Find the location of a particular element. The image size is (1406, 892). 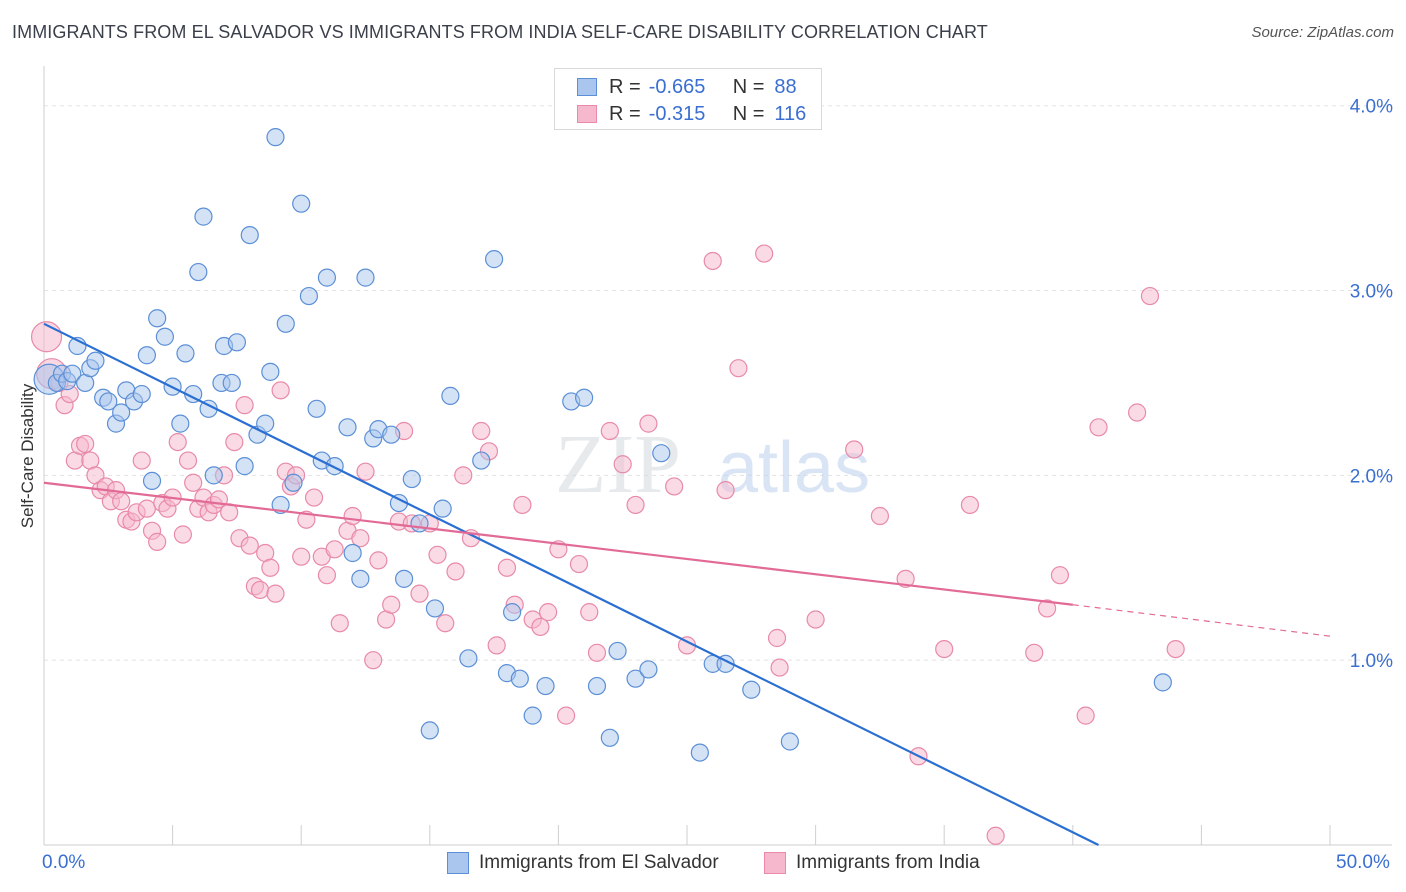

trend-line-india is located at coordinates (558, 543).